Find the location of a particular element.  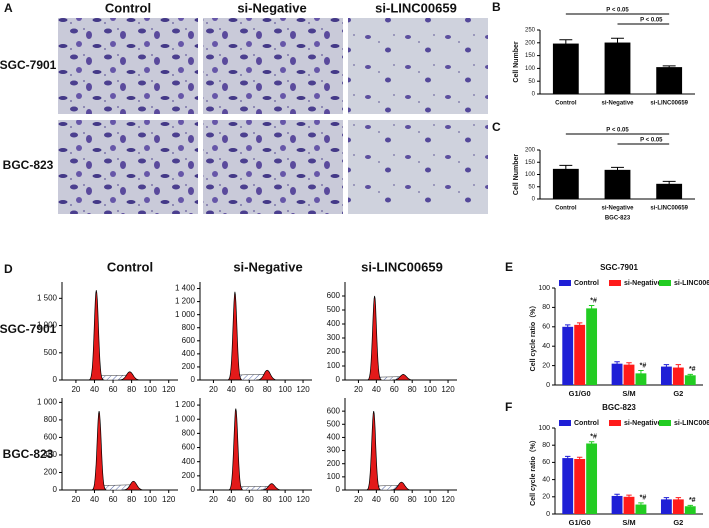

x-tick-label: 120 is located at coordinates (448, 499).